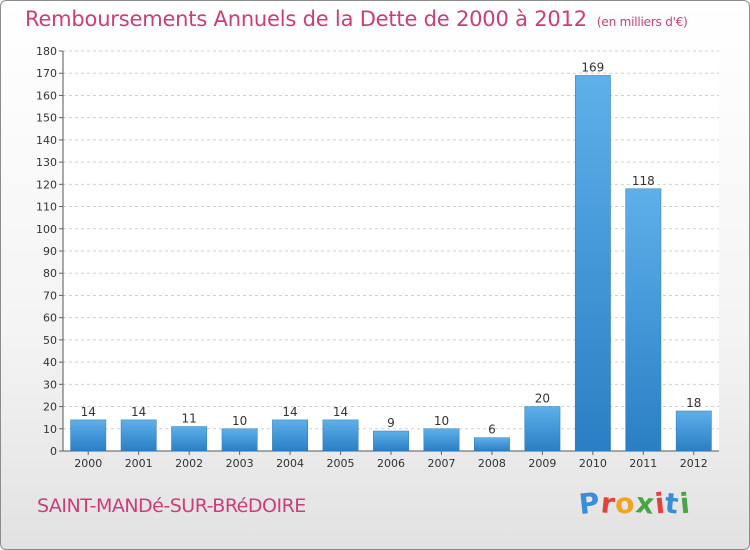 Image resolution: width=750 pixels, height=550 pixels. I want to click on y-tick-label: 60, so click(50, 318).